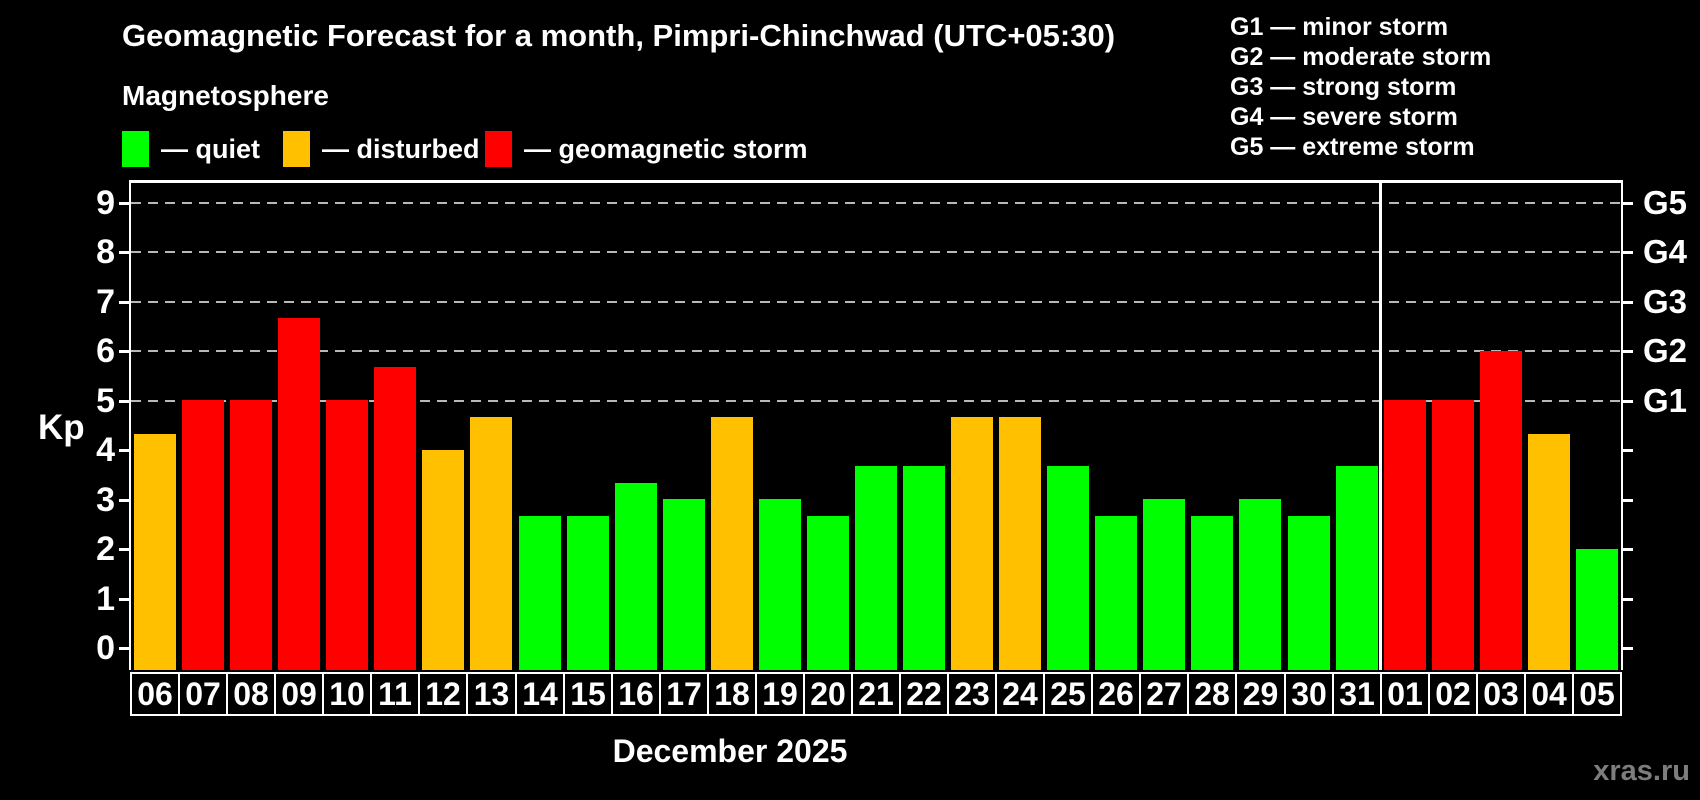 The height and width of the screenshot is (800, 1700). I want to click on right-axis-label-g2: G2, so click(1665, 350).